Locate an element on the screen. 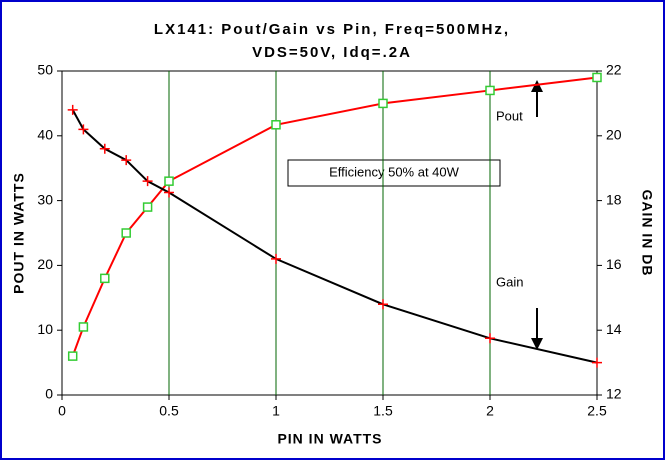 The image size is (665, 460). y-tick-label: 0 is located at coordinates (49, 394).